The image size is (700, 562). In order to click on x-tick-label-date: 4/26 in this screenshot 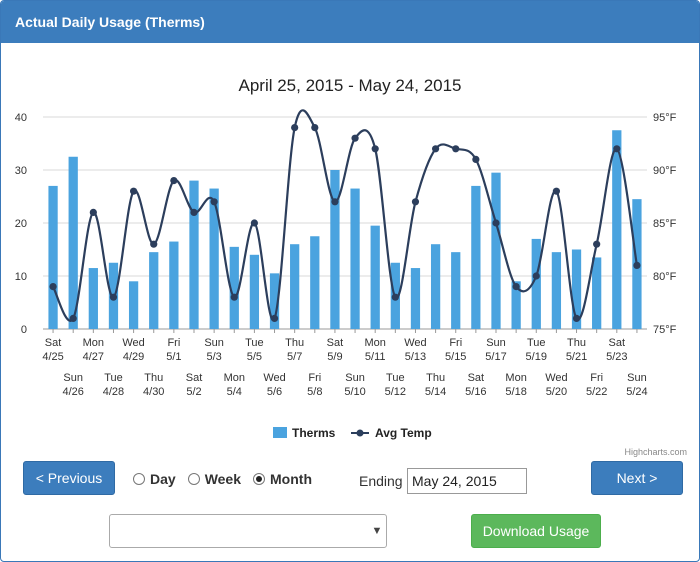, I will do `click(72, 392)`.